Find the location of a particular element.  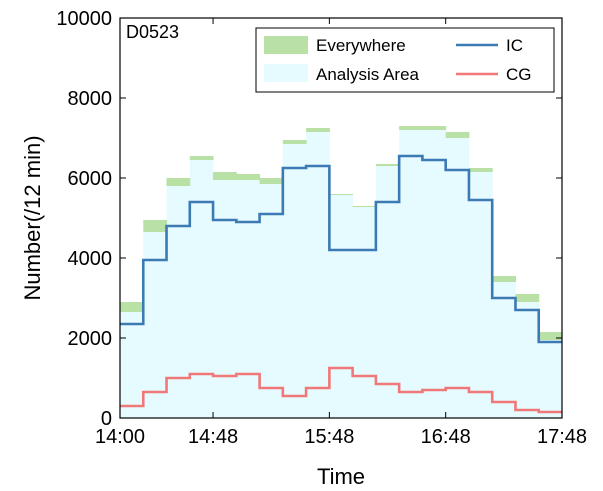

y-axis-title: Number(/12 min) is located at coordinates (32, 217).